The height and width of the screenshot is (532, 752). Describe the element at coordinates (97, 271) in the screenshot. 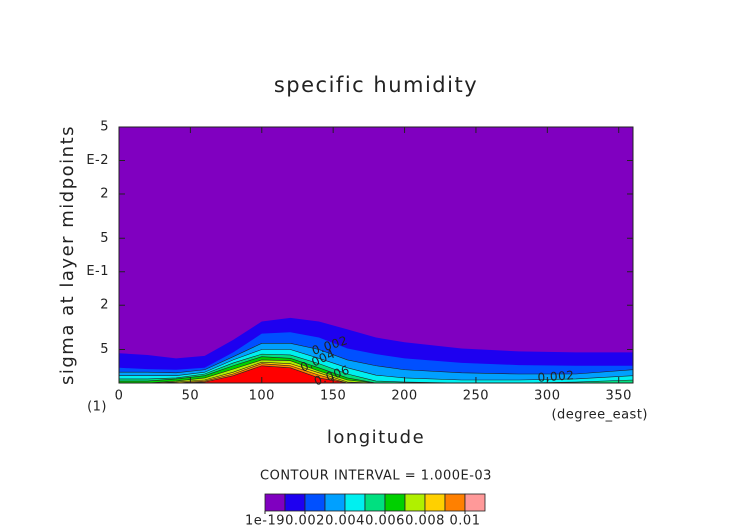

I see `y-tick-label: E-1` at that location.